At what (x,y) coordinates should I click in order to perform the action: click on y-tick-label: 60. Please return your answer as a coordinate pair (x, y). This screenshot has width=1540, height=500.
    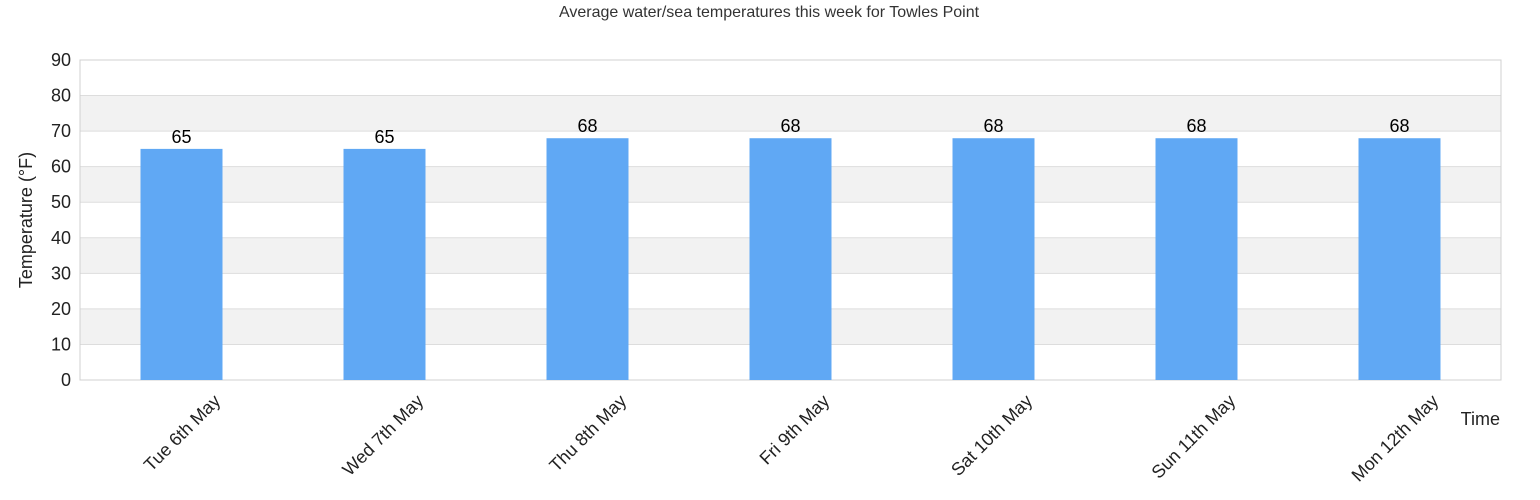
    Looking at the image, I should click on (61, 167).